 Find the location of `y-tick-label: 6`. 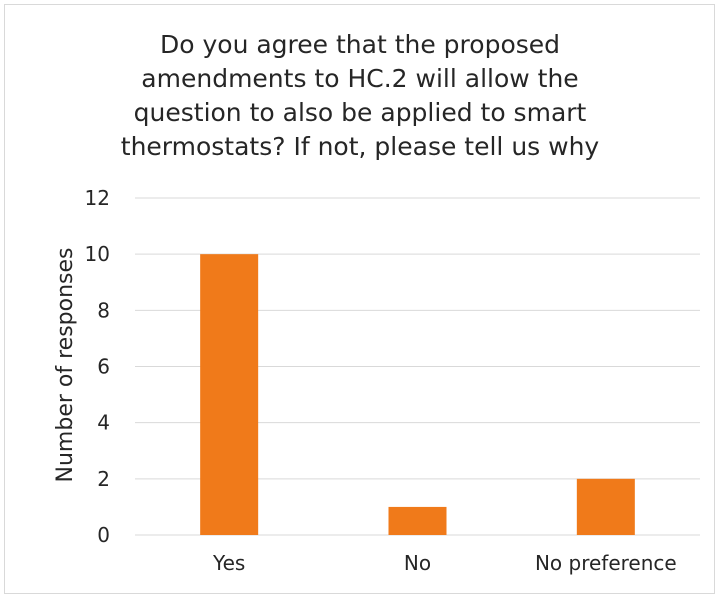

y-tick-label: 6 is located at coordinates (103, 367).